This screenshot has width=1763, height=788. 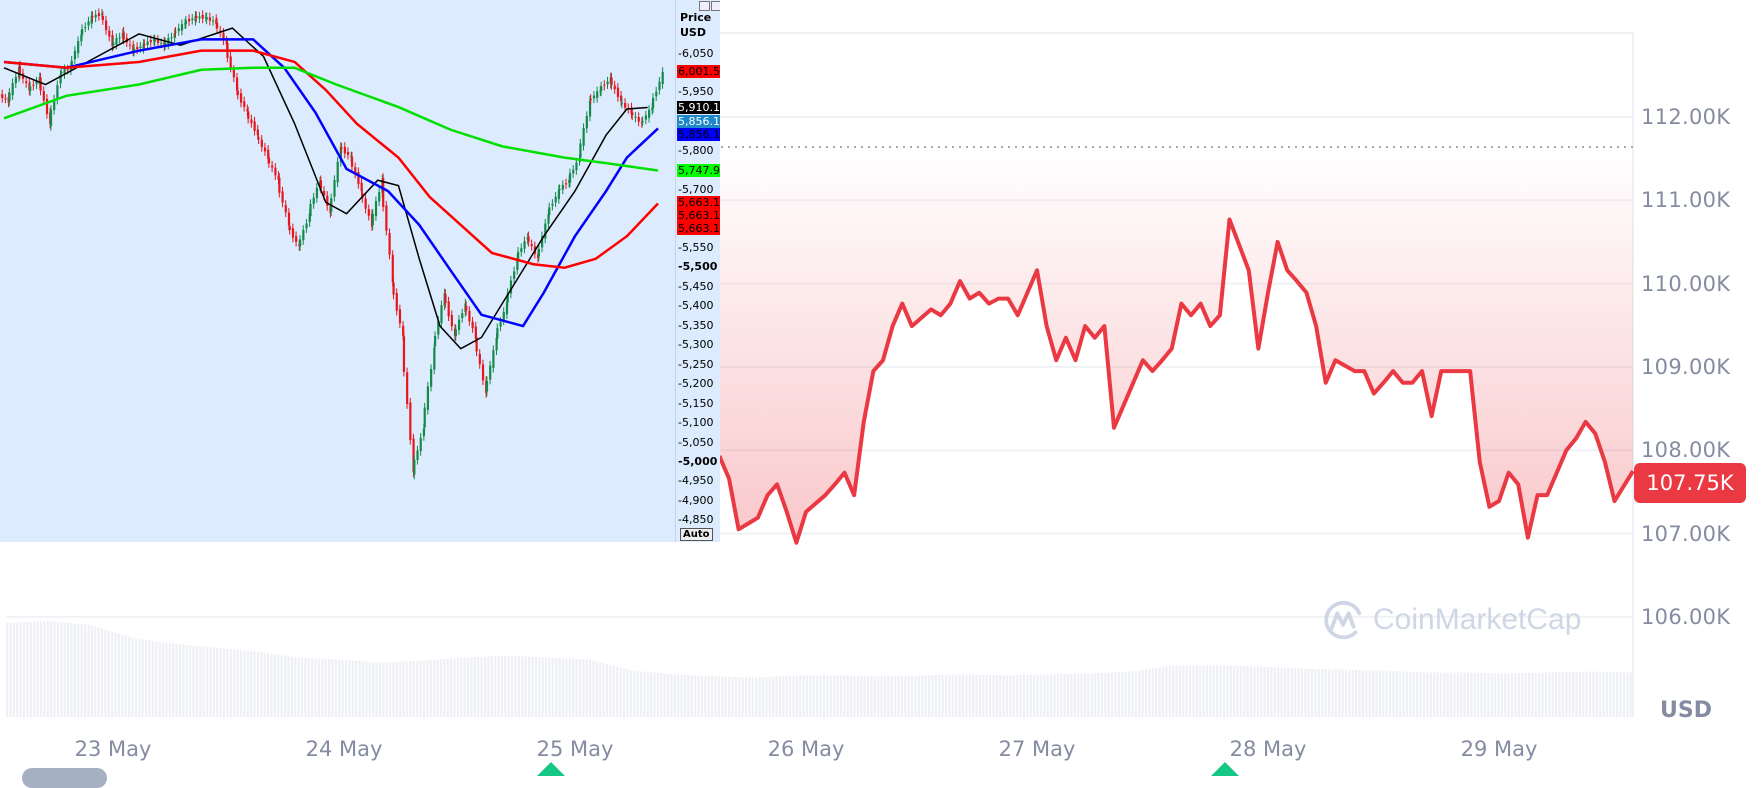 What do you see at coordinates (695, 383) in the screenshot?
I see `price-tick: -5,200` at bounding box center [695, 383].